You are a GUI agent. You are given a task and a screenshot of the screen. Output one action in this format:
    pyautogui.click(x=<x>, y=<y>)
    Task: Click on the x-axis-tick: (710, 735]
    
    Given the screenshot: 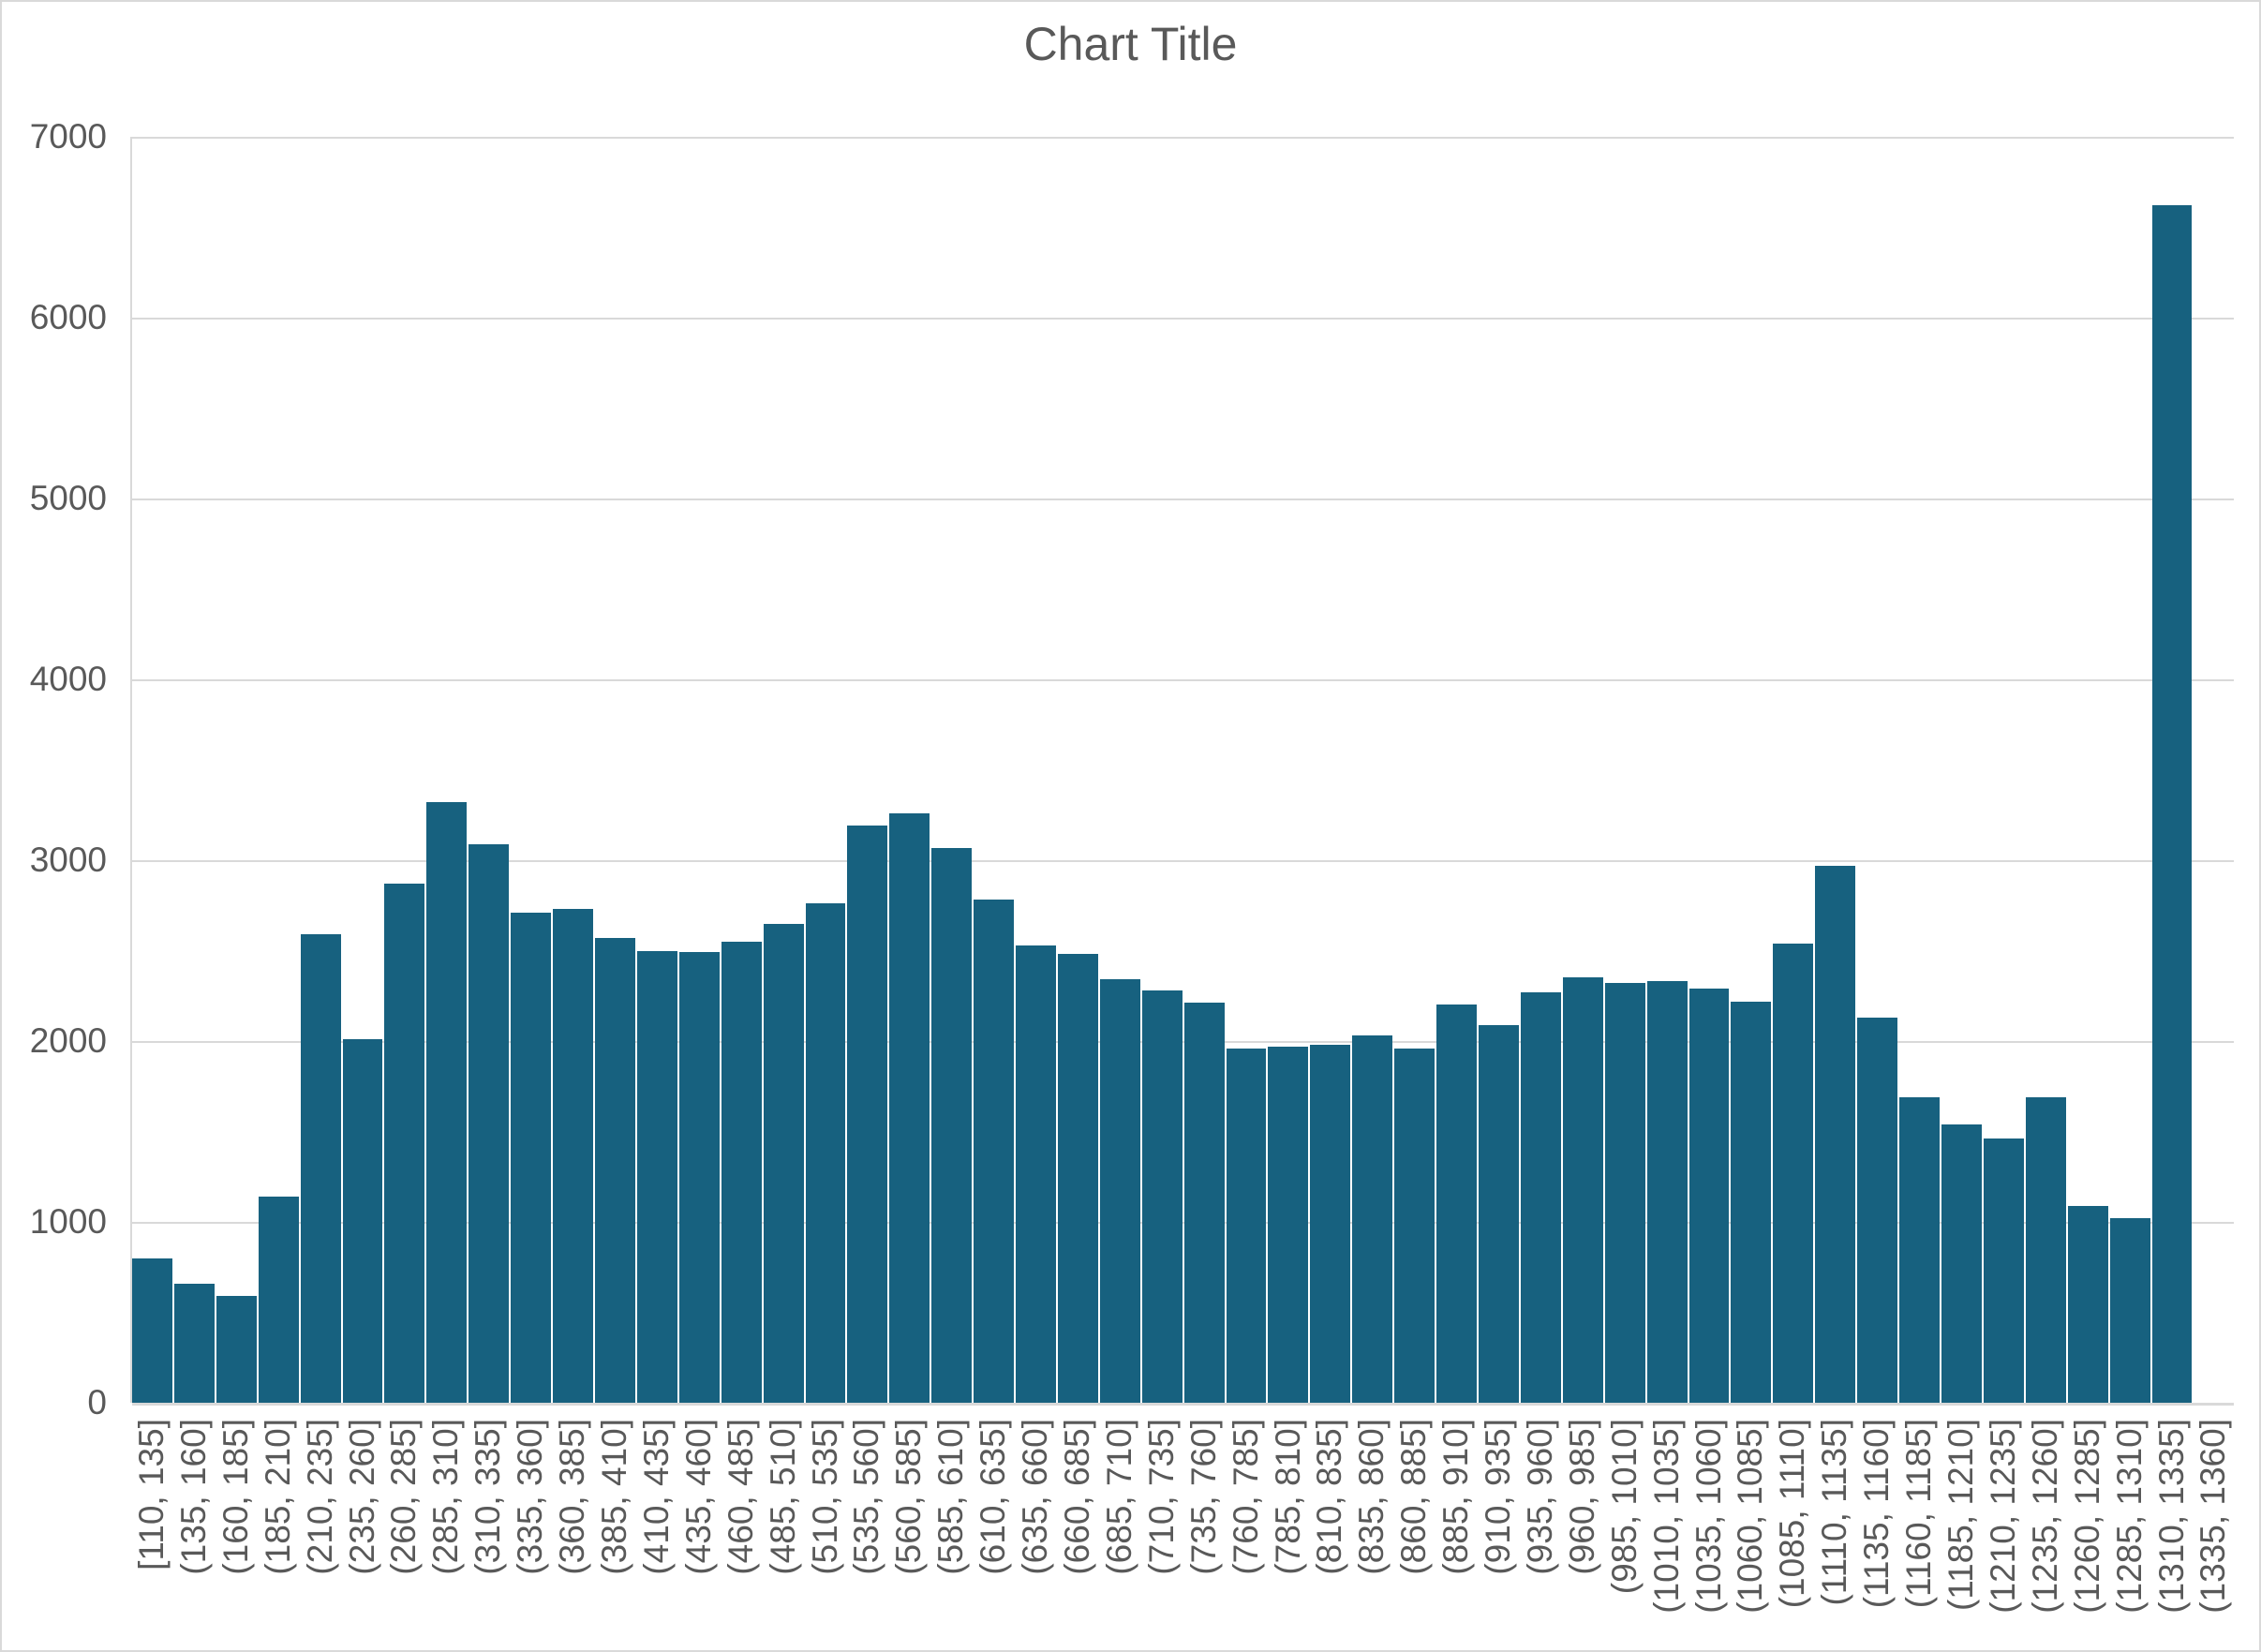 What is the action you would take?
    pyautogui.click(x=1162, y=1497)
    